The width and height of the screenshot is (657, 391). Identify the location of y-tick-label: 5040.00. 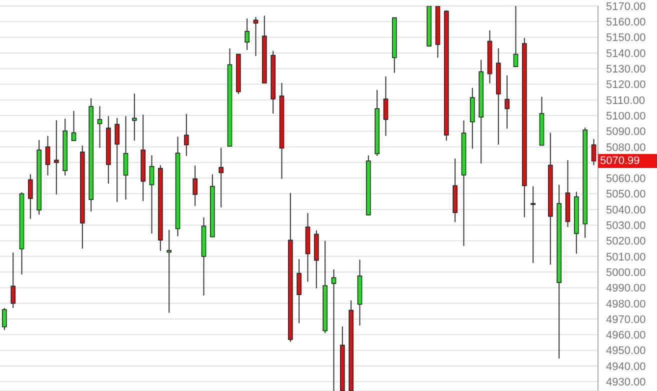
(626, 210).